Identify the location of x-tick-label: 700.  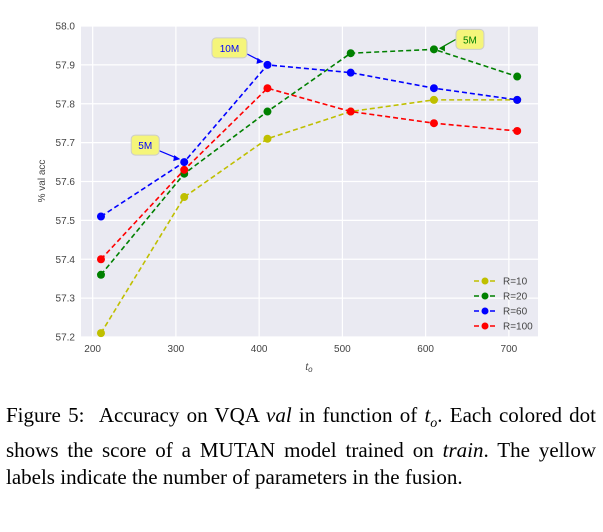
(509, 349).